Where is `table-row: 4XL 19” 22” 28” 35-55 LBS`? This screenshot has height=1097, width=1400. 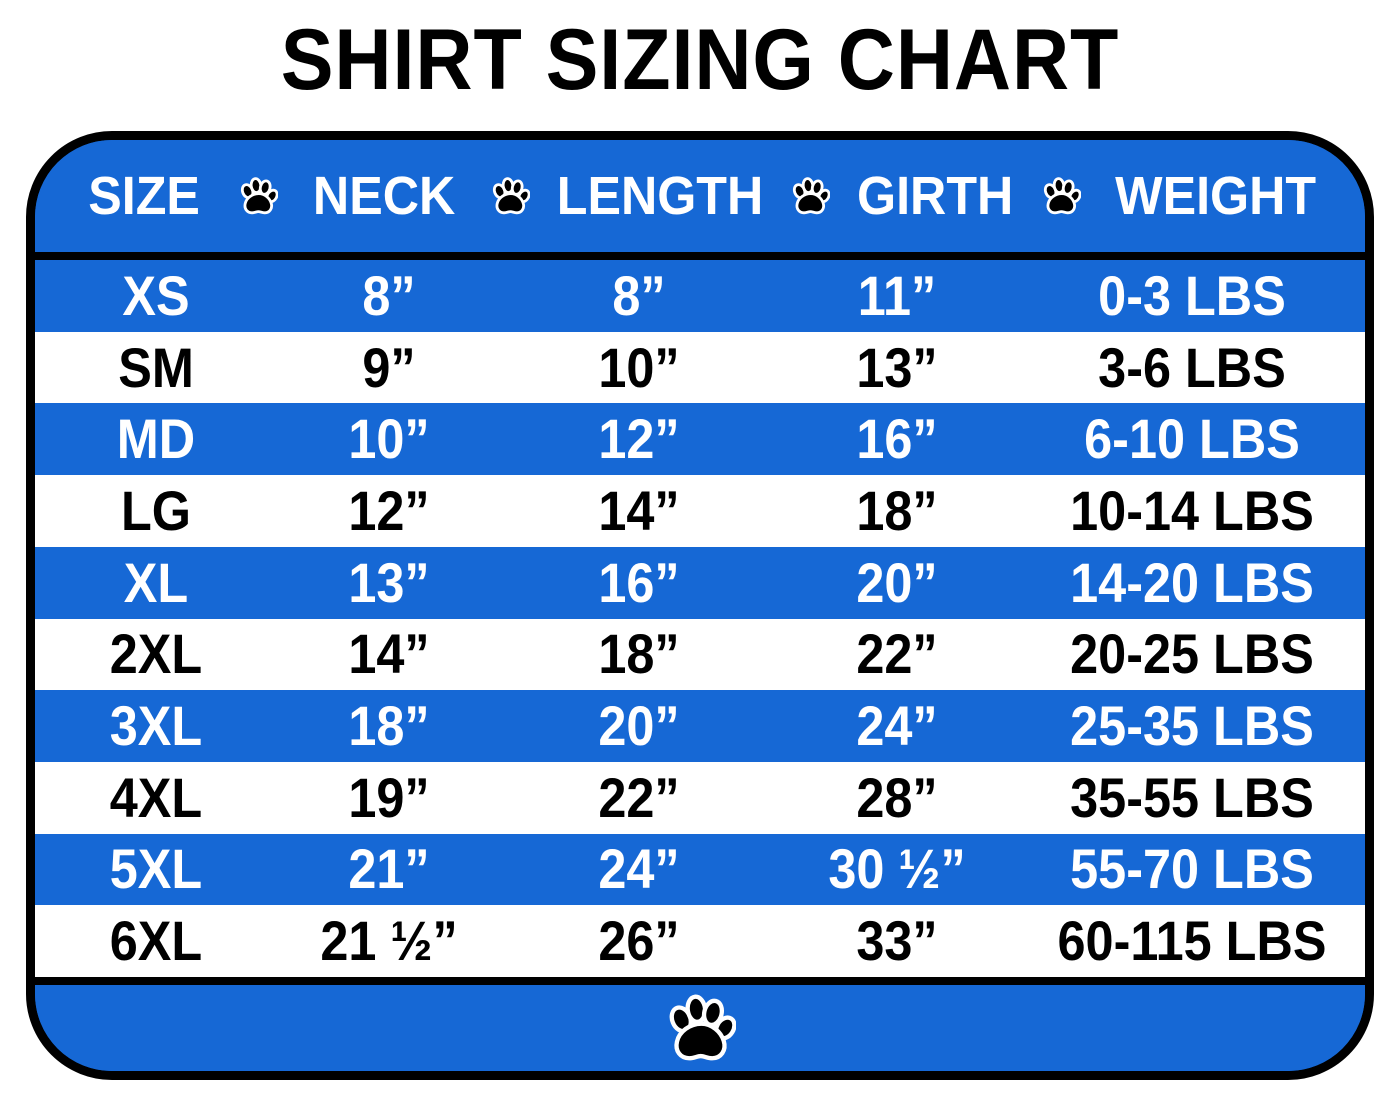 table-row: 4XL 19” 22” 28” 35-55 LBS is located at coordinates (700, 797).